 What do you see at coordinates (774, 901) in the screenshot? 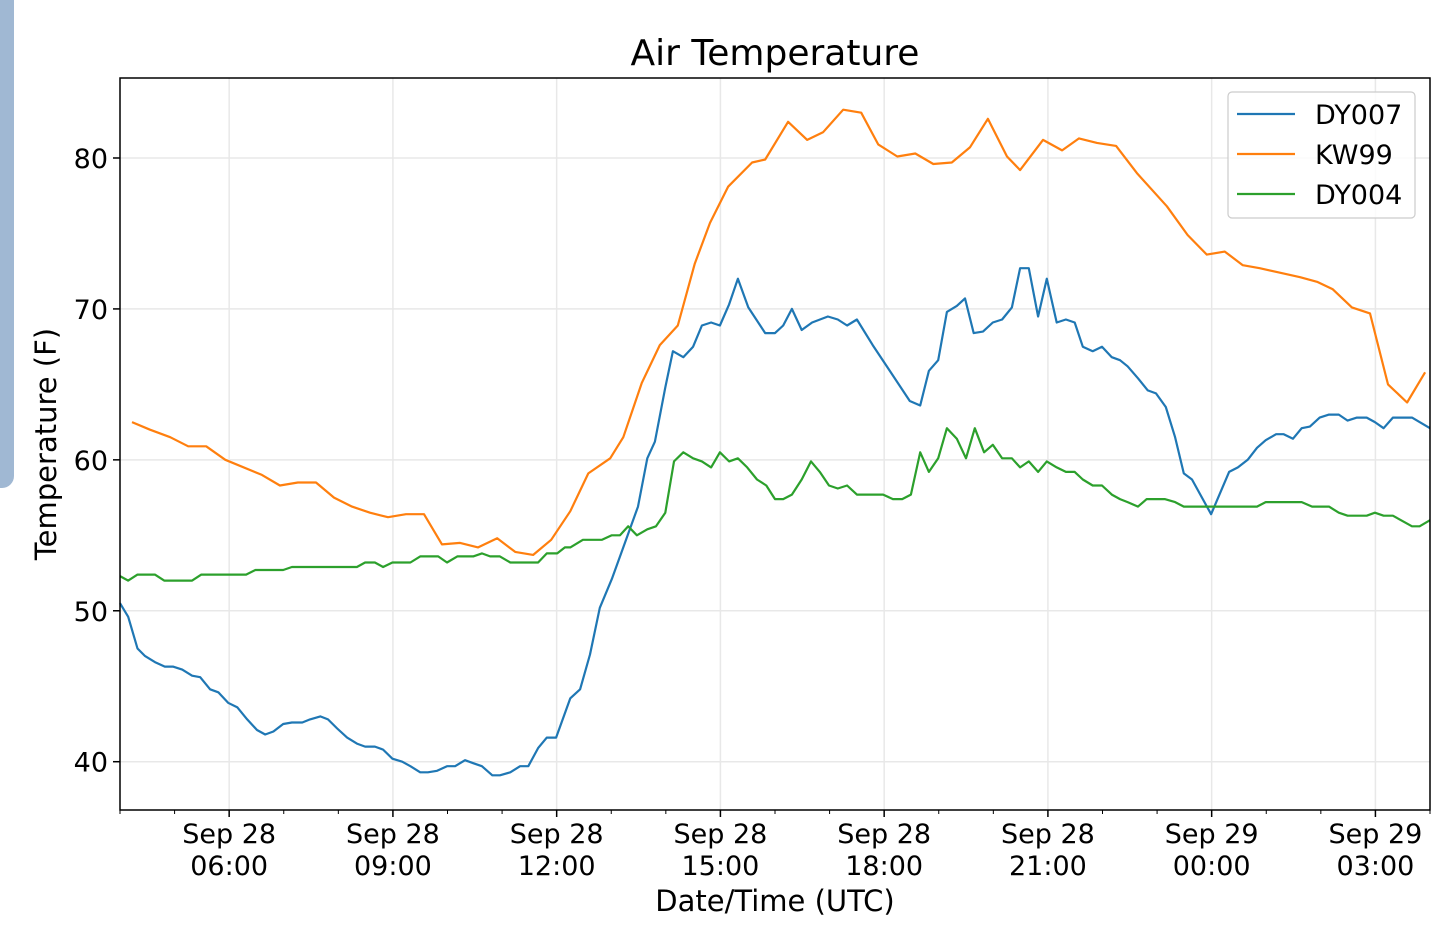
I see `x-axis-label: Date/Time (UTC)` at bounding box center [774, 901].